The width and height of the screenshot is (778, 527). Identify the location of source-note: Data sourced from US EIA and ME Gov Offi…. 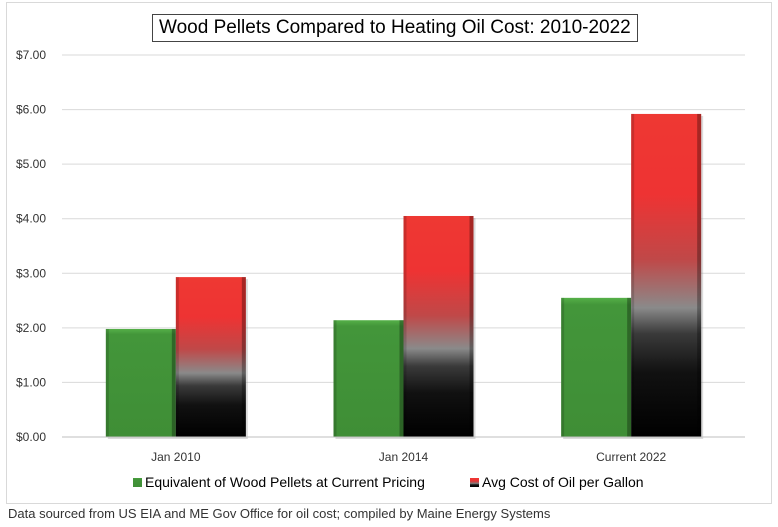
(279, 513).